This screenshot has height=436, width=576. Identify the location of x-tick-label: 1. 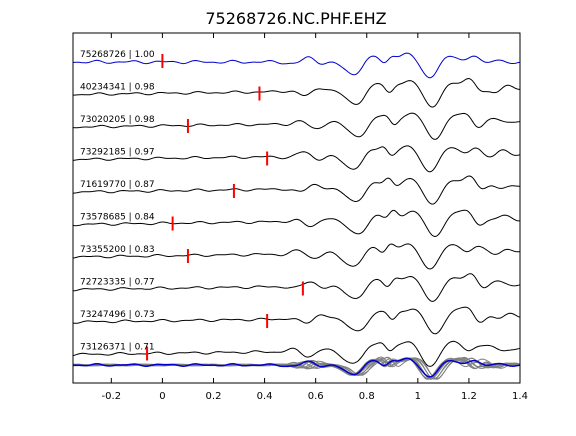
(418, 396).